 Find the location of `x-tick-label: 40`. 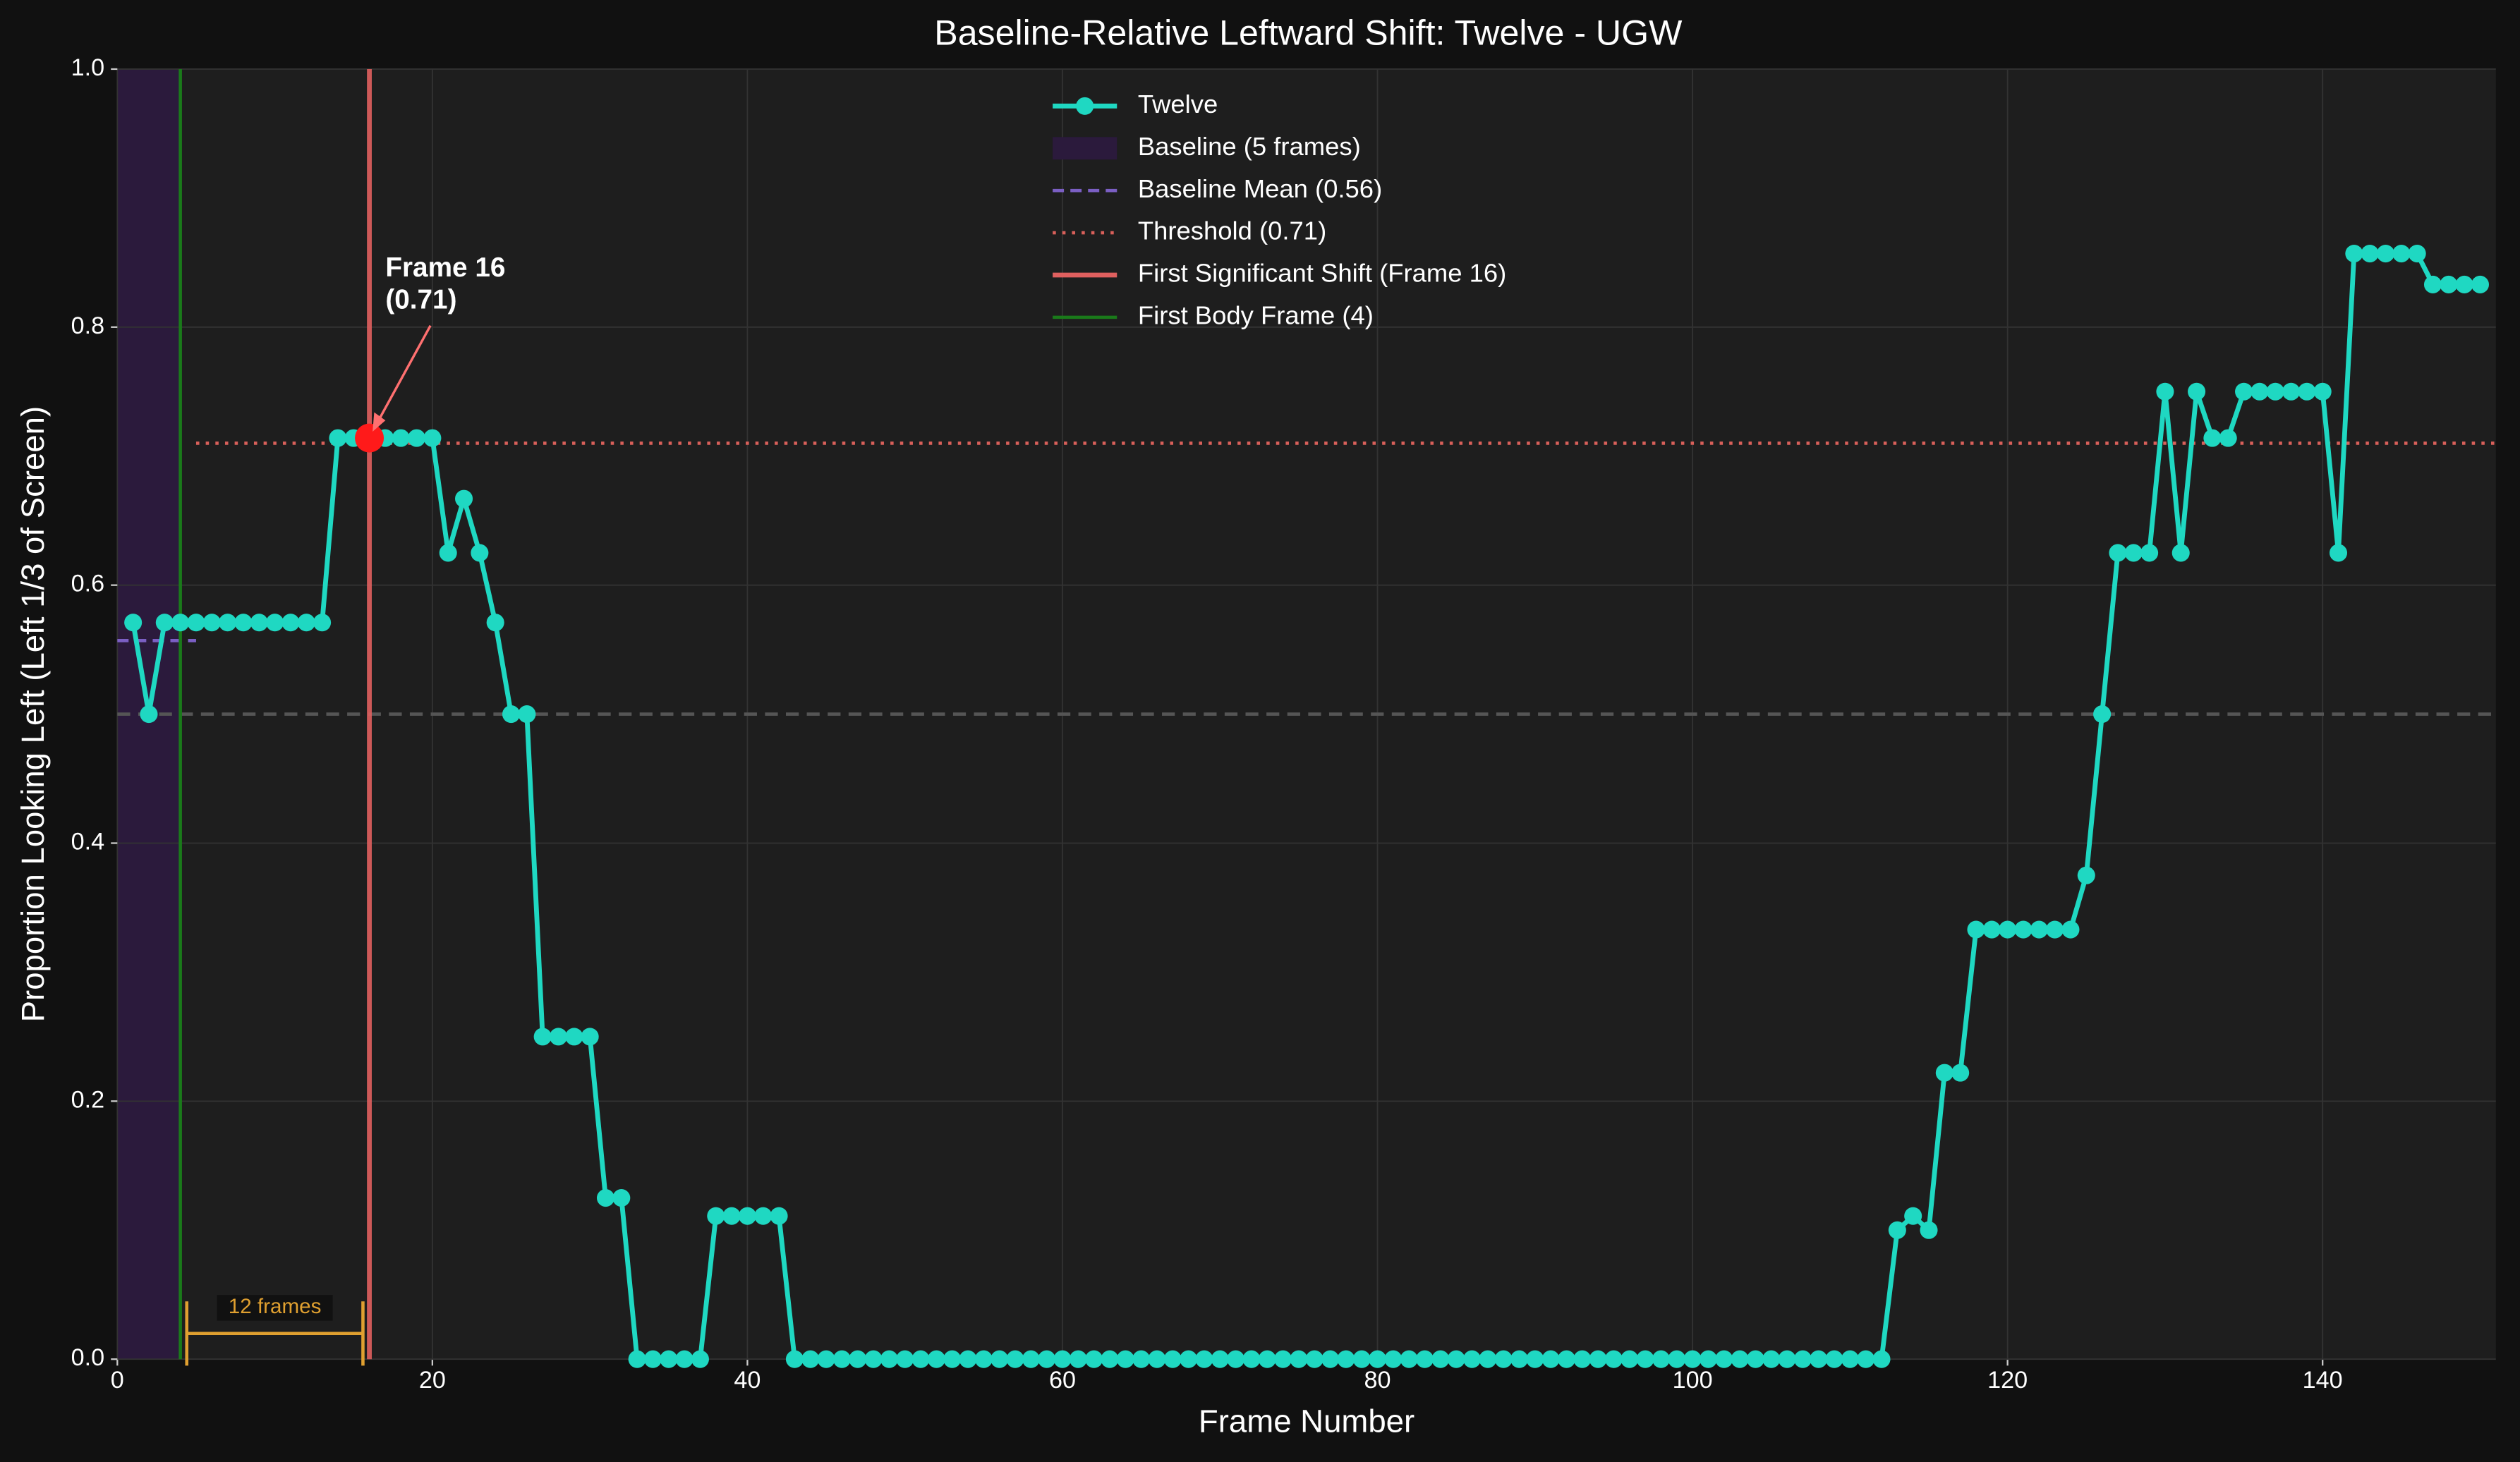

x-tick-label: 40 is located at coordinates (748, 1380).